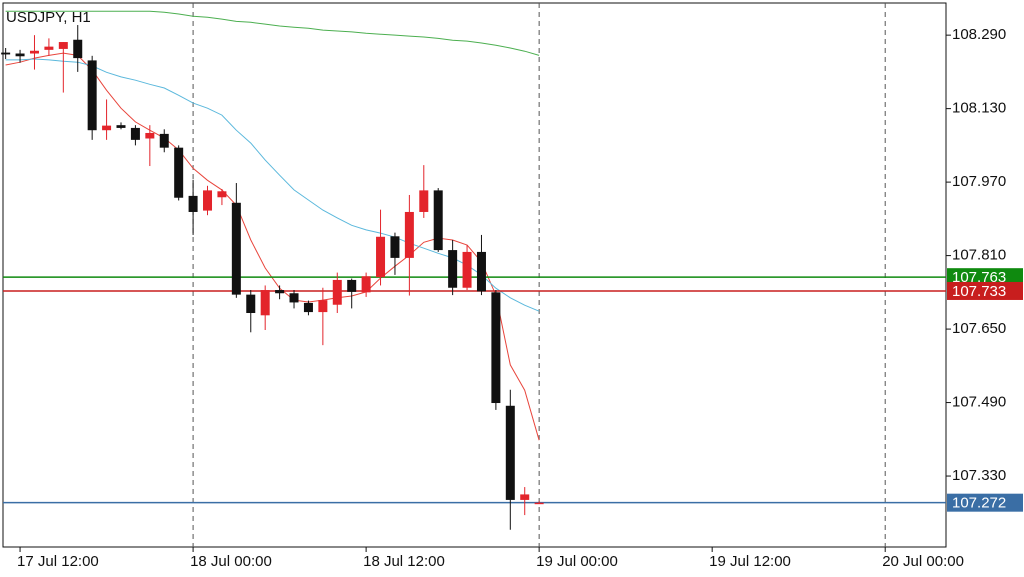 The image size is (1024, 577). Describe the element at coordinates (979, 34) in the screenshot. I see `y-tick-label: 108.290` at that location.